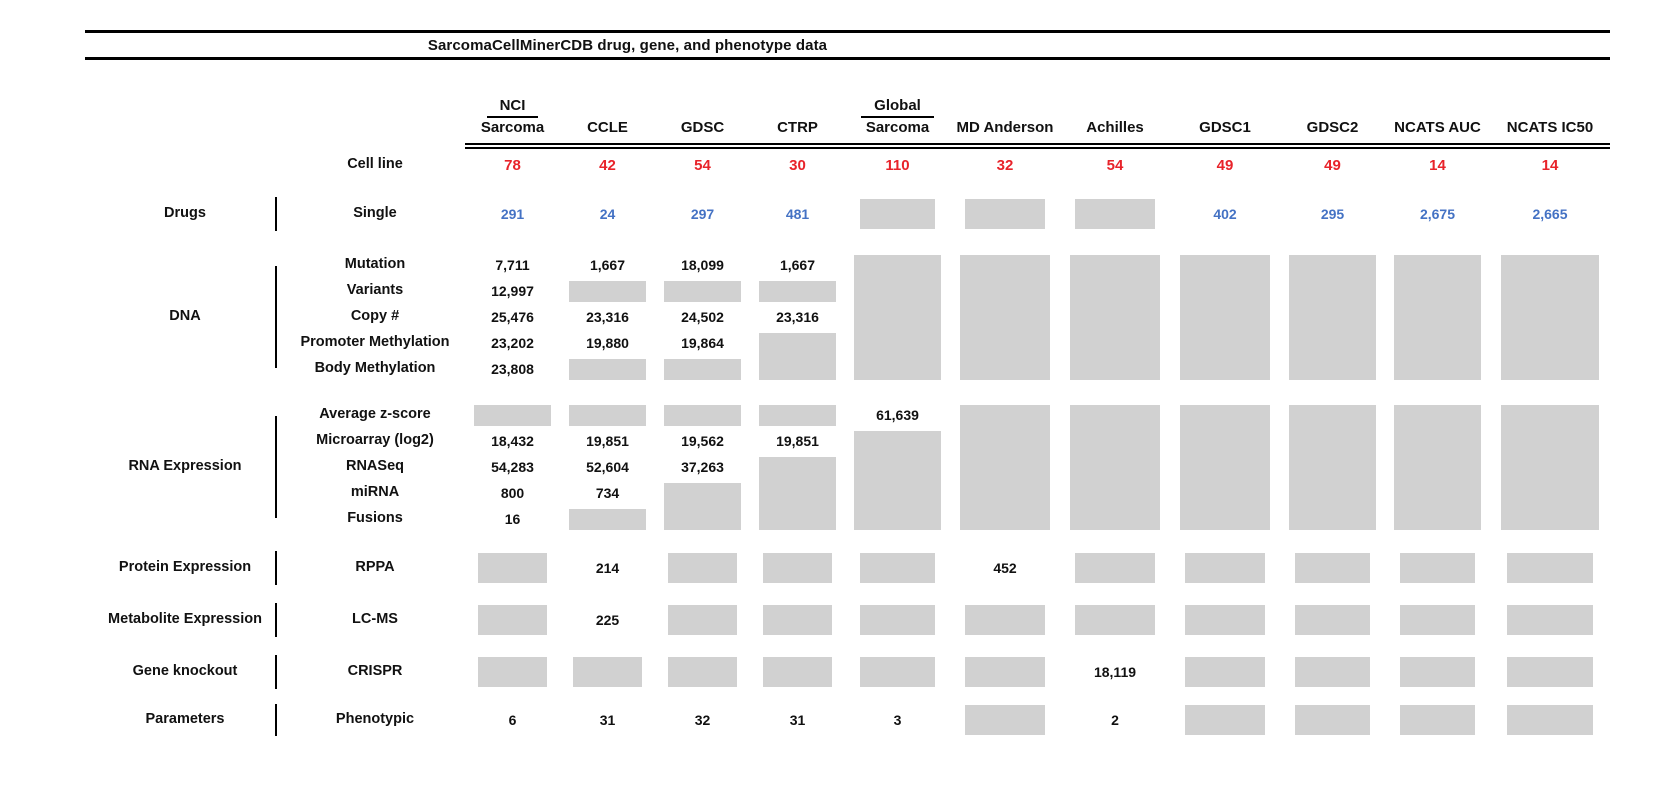  Describe the element at coordinates (1332, 214) in the screenshot. I see `value-cell: 295` at that location.